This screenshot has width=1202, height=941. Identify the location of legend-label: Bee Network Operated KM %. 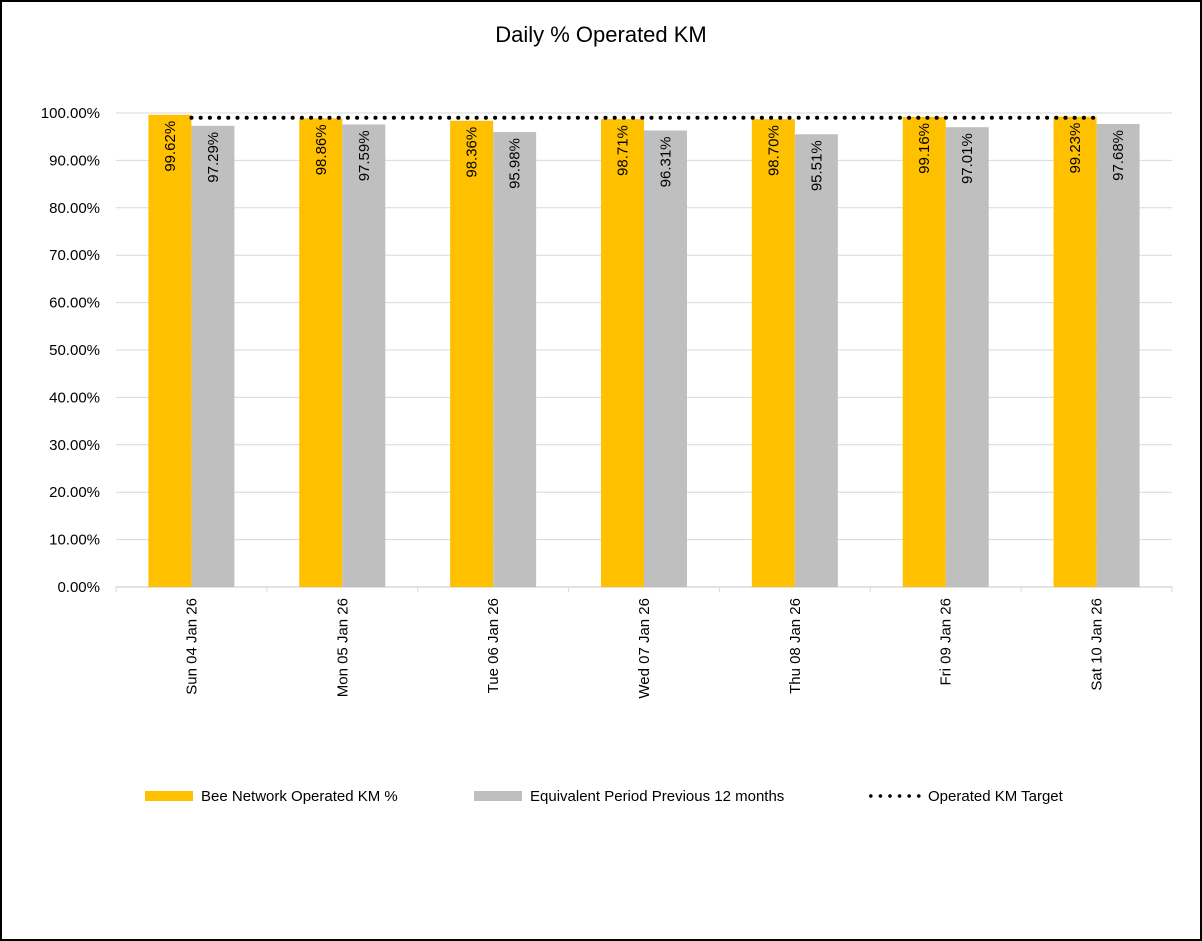
(299, 796).